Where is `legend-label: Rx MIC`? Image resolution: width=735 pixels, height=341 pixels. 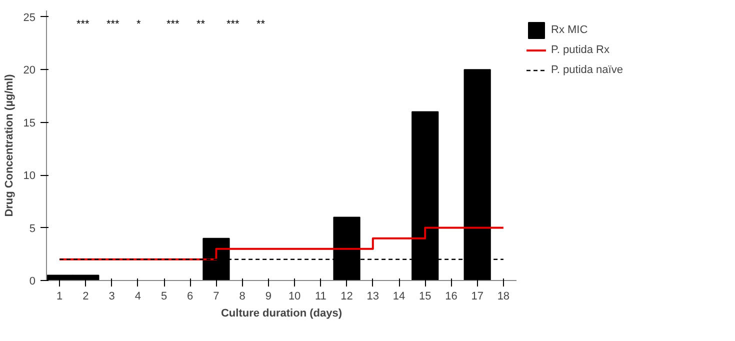
legend-label: Rx MIC is located at coordinates (570, 30).